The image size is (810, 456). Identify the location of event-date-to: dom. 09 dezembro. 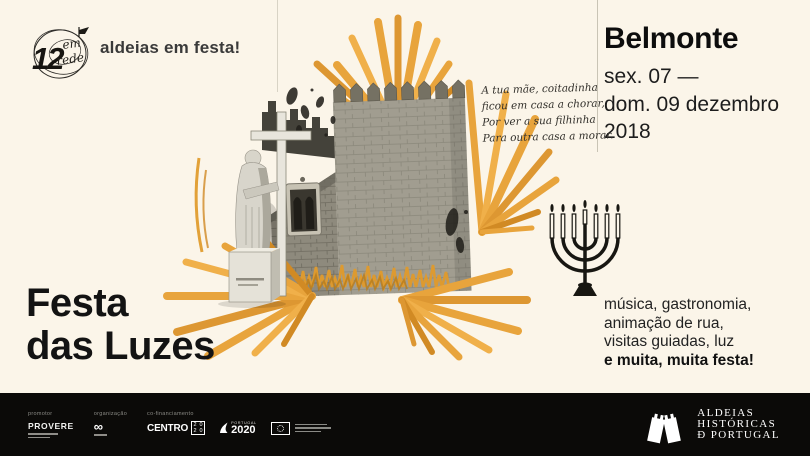
(692, 104).